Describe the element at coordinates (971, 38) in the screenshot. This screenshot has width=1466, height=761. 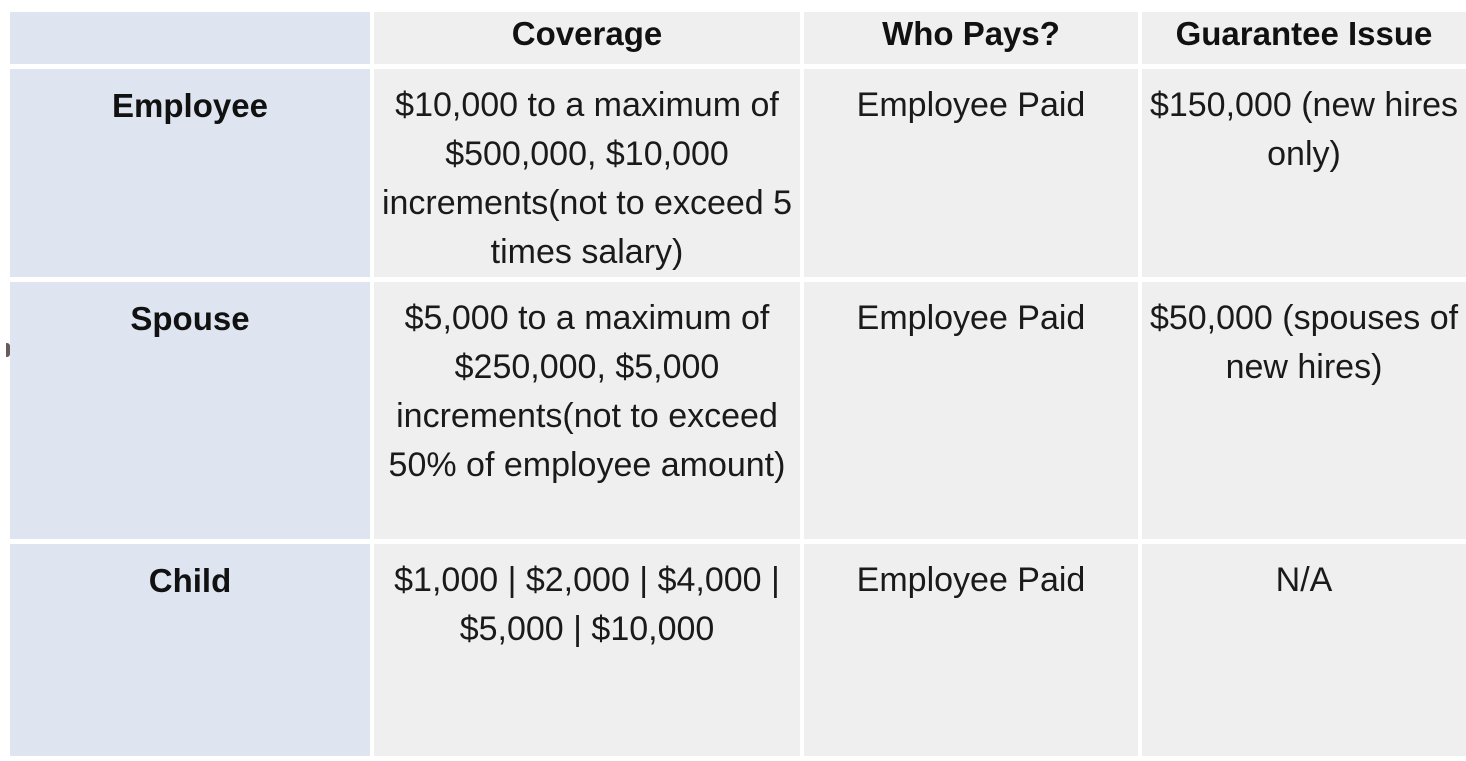
I see `header-who-pays: Who Pays?` at that location.